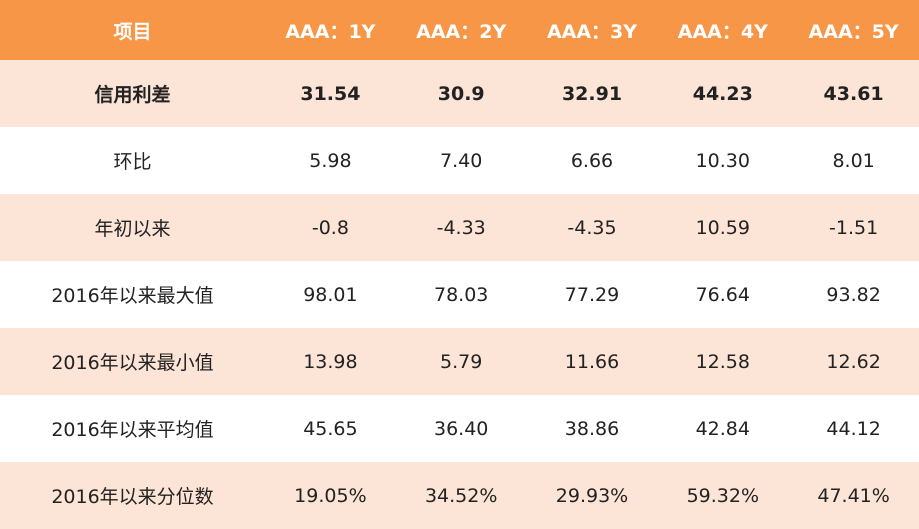 The height and width of the screenshot is (529, 919). Describe the element at coordinates (592, 428) in the screenshot. I see `cell: 38.86` at that location.